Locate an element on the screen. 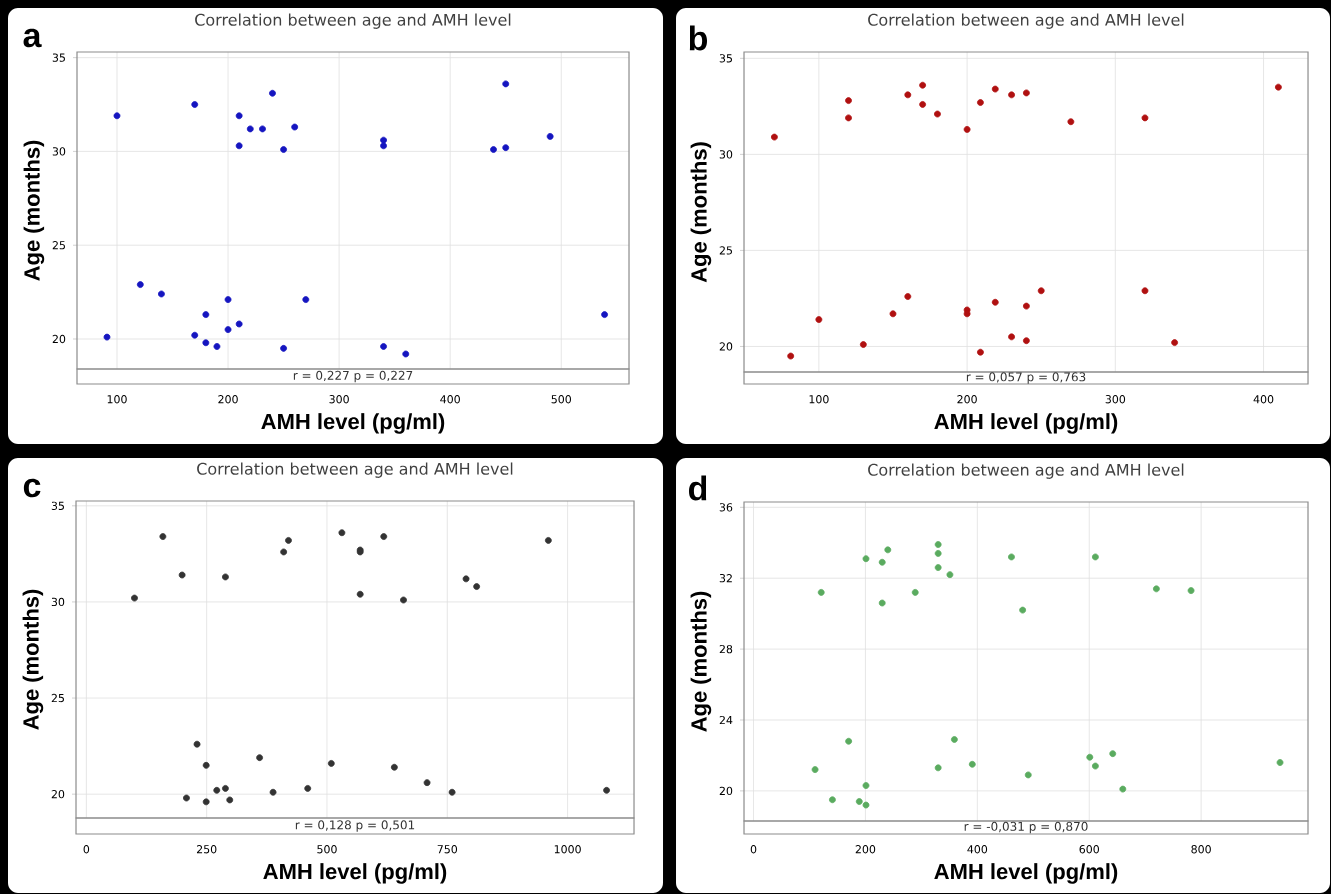 The width and height of the screenshot is (1331, 894). y-tick-label: 32 is located at coordinates (725, 578).